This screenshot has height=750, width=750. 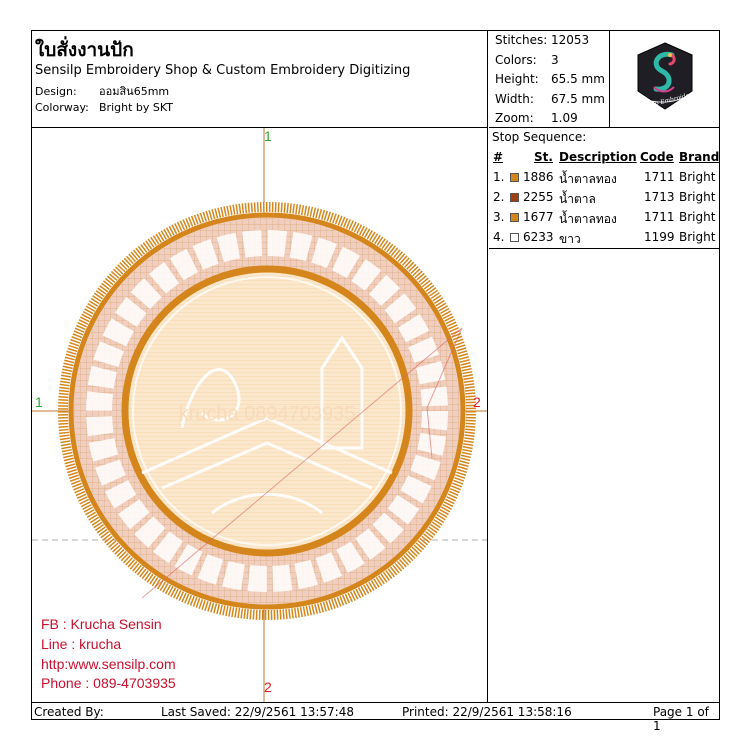 What do you see at coordinates (268, 687) in the screenshot?
I see `marker-bottom: 2` at bounding box center [268, 687].